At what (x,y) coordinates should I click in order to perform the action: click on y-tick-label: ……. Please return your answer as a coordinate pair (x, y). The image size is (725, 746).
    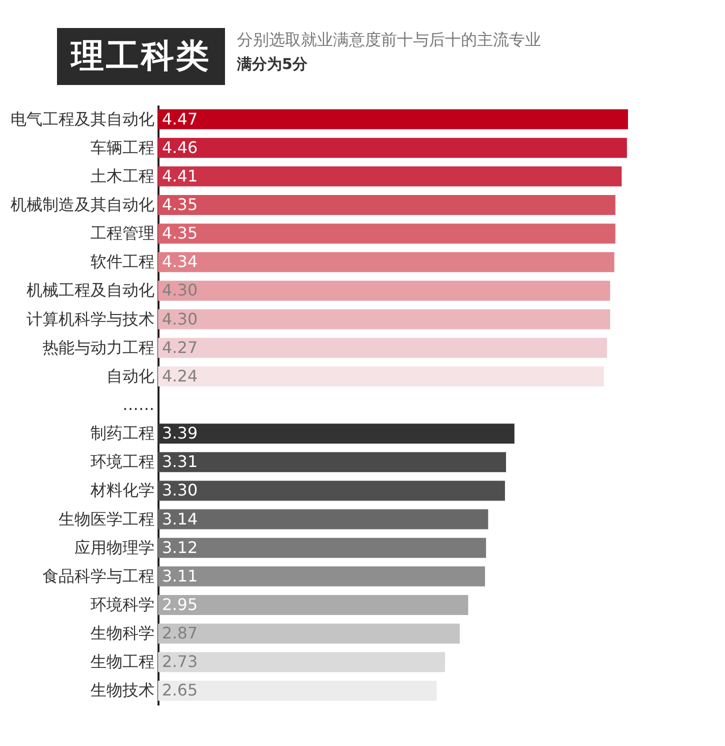
    Looking at the image, I should click on (138, 404).